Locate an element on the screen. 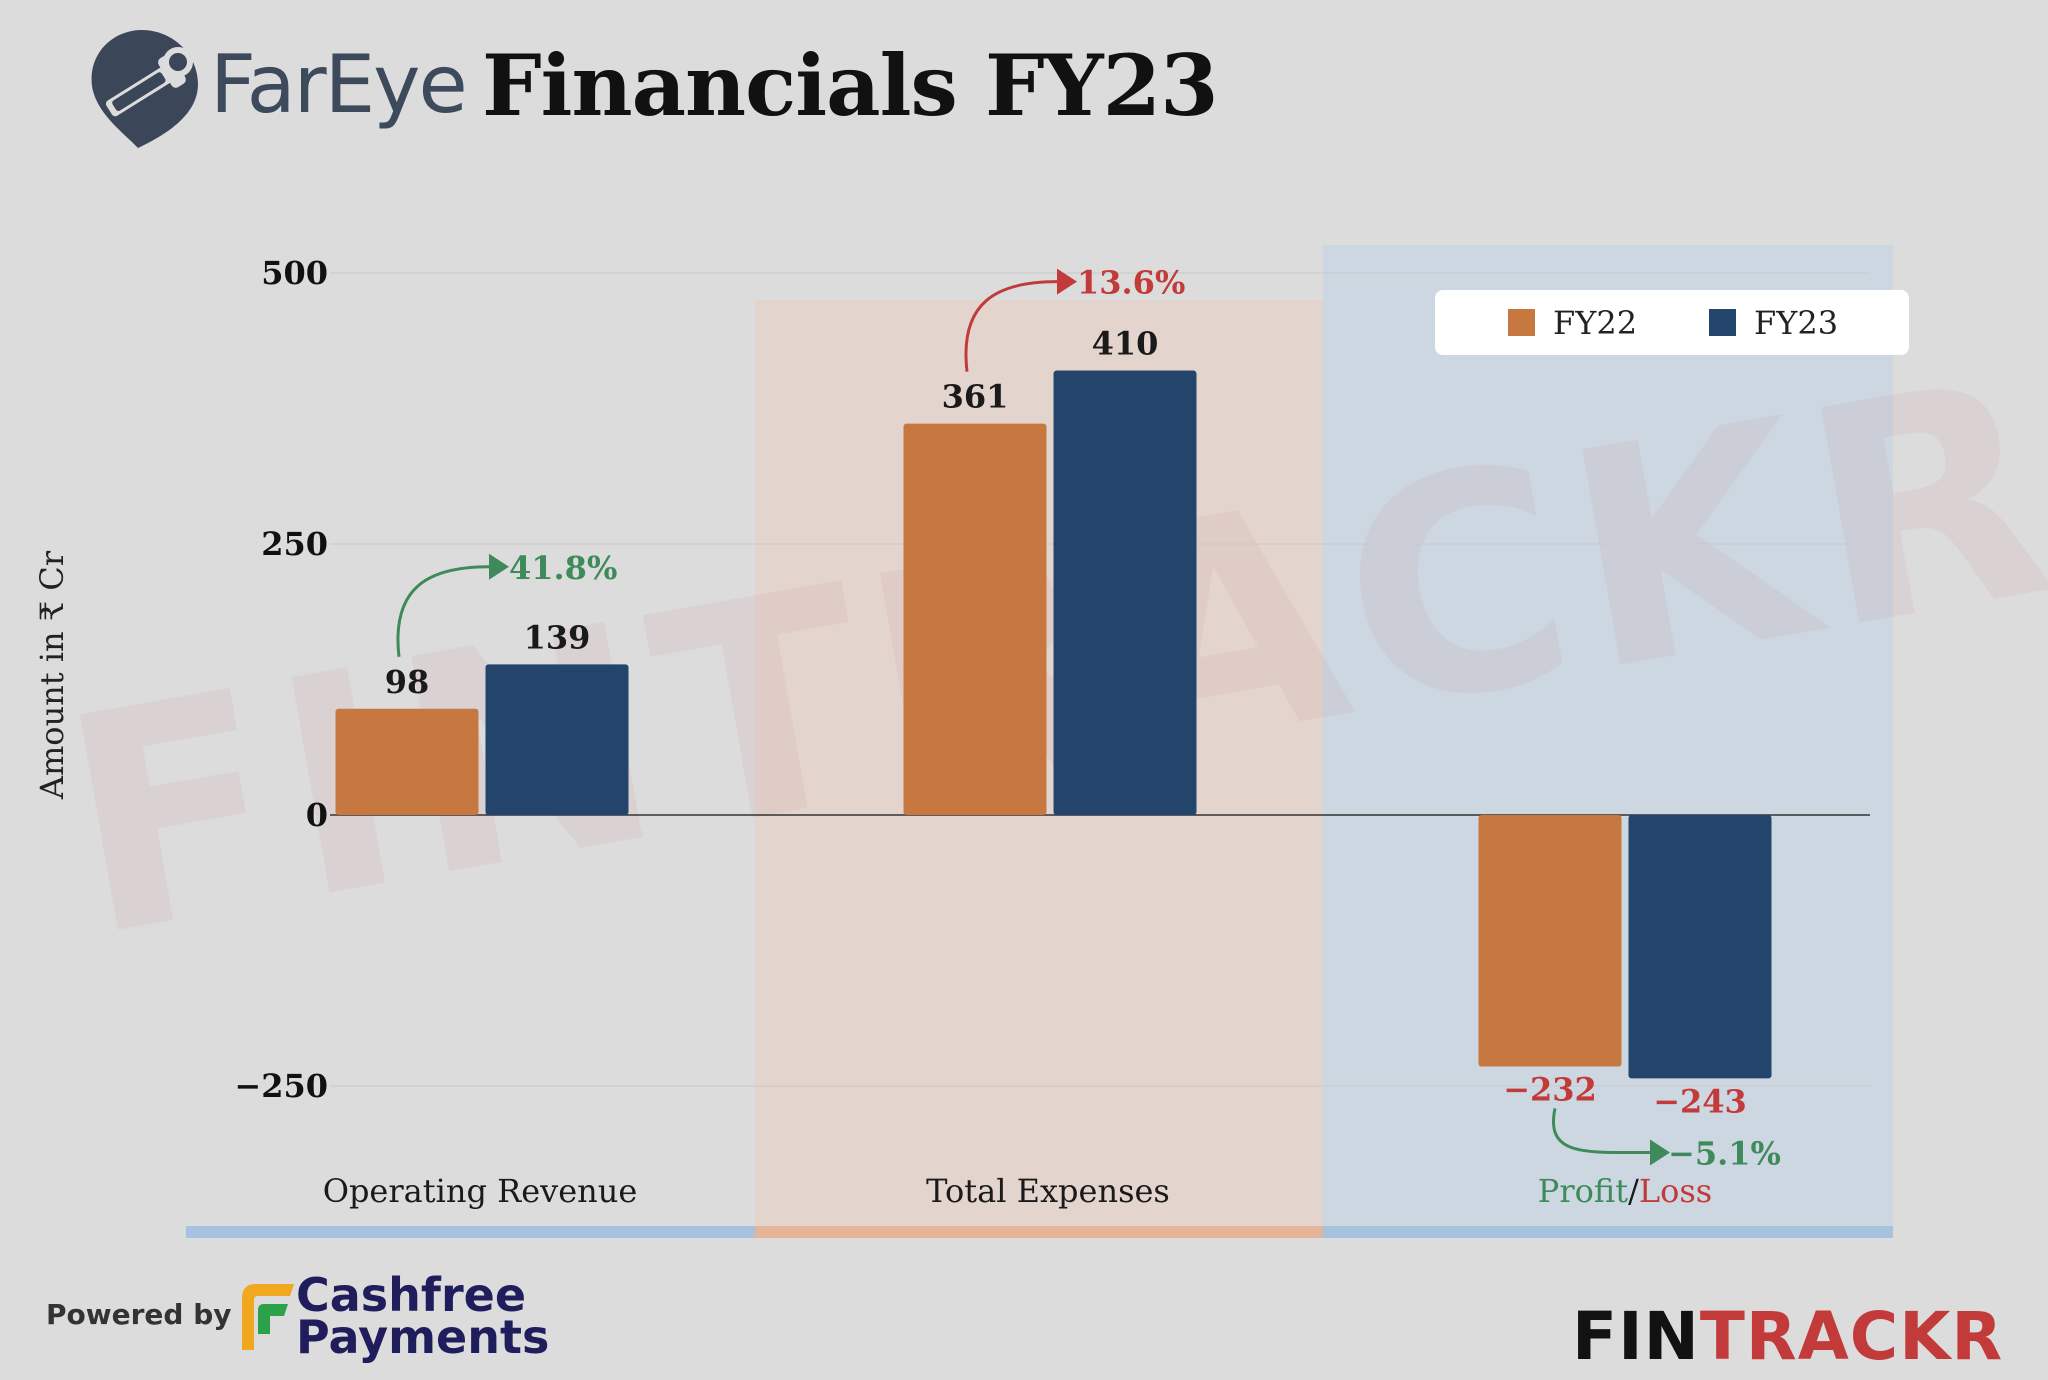  legend-swatch-fy22 is located at coordinates (1521, 322).